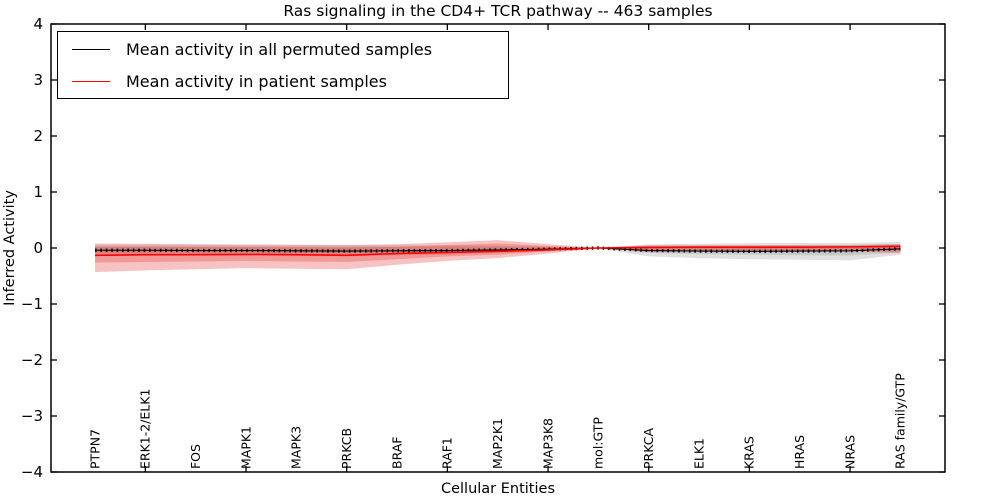 Image resolution: width=1000 pixels, height=500 pixels. Describe the element at coordinates (94, 449) in the screenshot. I see `x-category-label: PTPN7` at that location.